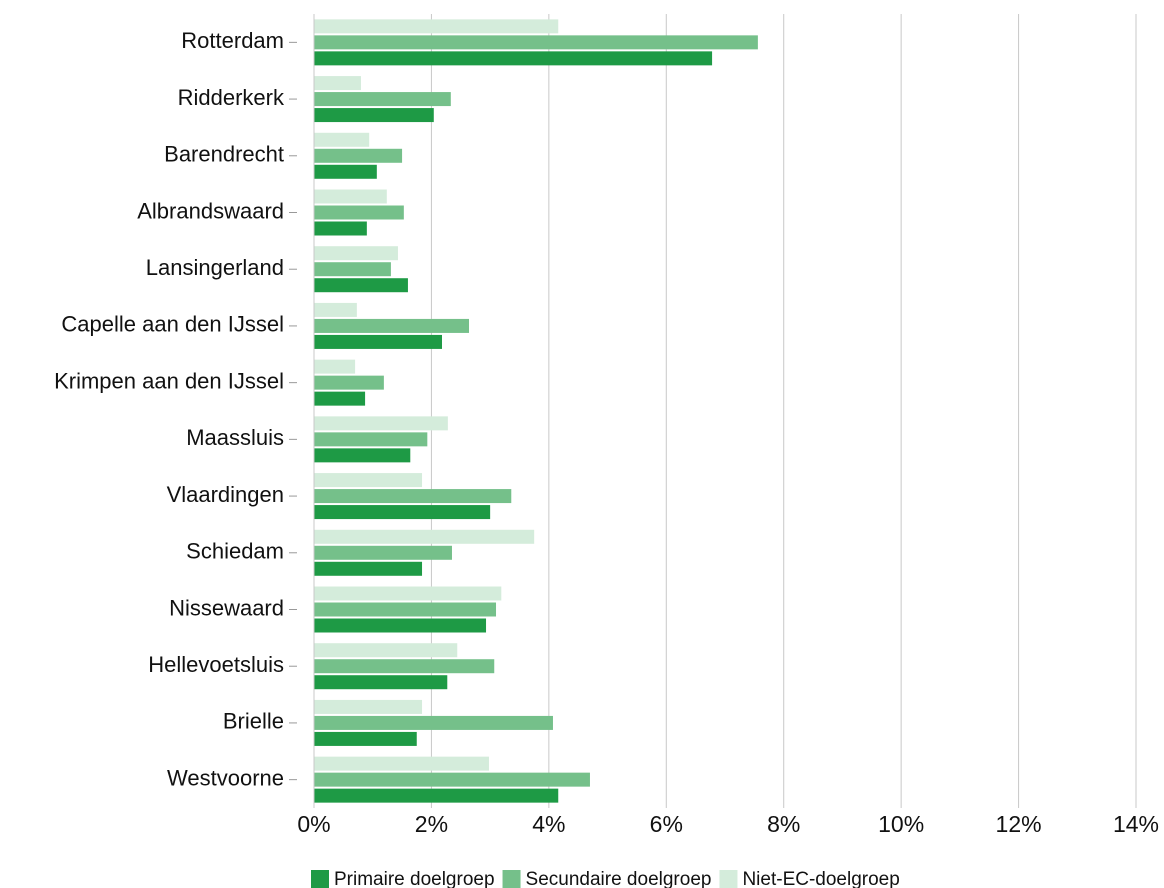 The image size is (1164, 888). Describe the element at coordinates (169, 380) in the screenshot. I see `y-tick-label: Krimpen aan den IJssel` at that location.